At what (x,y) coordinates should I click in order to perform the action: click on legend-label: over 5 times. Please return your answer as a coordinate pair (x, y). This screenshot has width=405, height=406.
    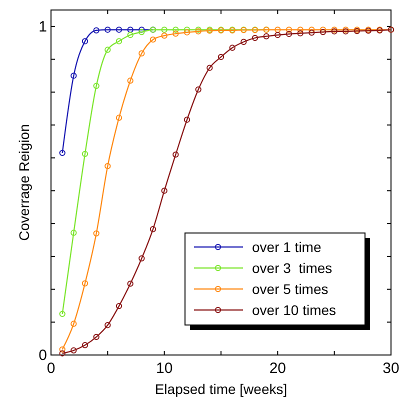
    Looking at the image, I should click on (290, 289).